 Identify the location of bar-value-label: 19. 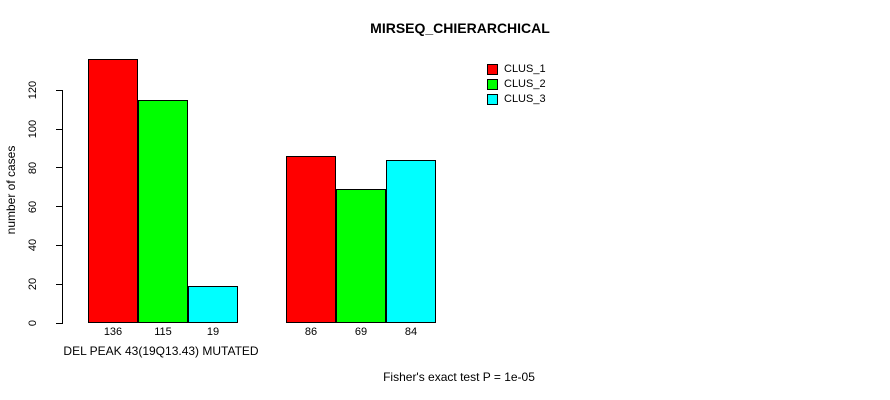
(213, 332).